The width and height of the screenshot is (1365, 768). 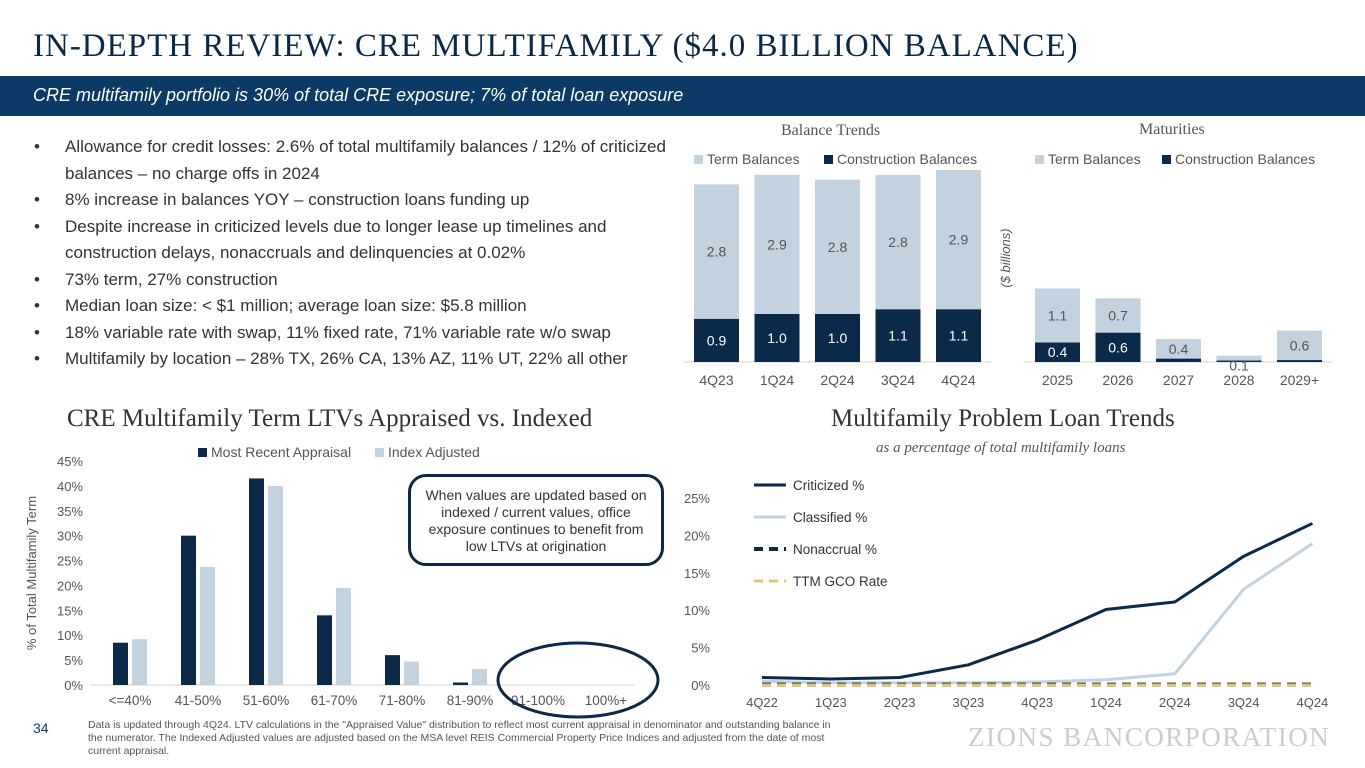 I want to click on legend-label-1: Classified %, so click(x=830, y=517).